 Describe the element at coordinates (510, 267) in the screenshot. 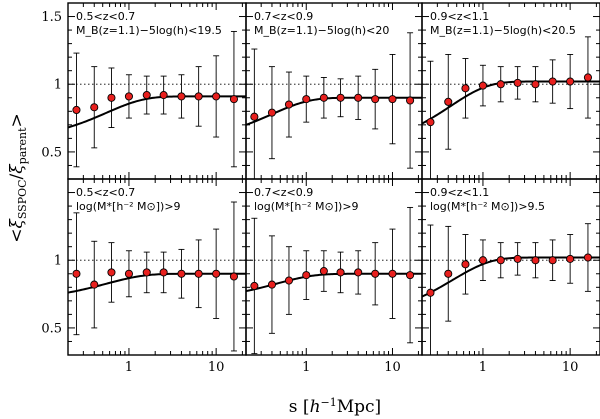

I see `panel-frame` at that location.